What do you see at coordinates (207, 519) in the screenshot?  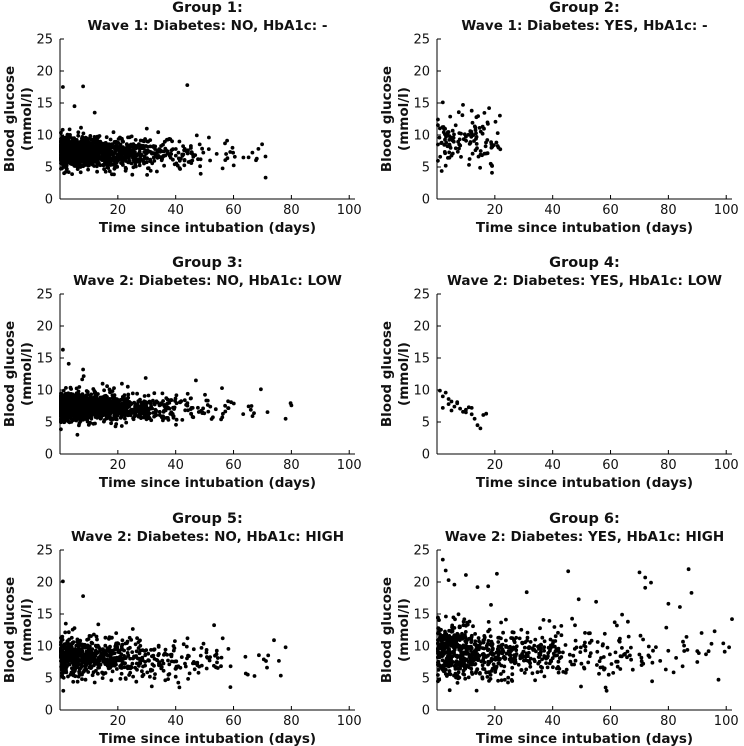 I see `chart-title: Group 5:` at bounding box center [207, 519].